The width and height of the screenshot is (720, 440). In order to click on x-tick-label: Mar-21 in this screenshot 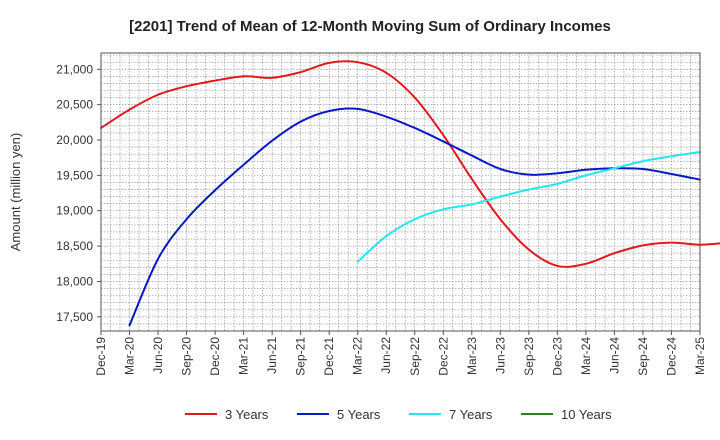, I will do `click(244, 356)`.